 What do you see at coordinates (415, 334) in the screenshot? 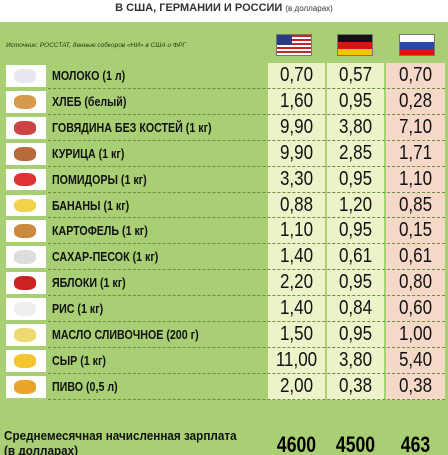
I see `price: 1,00` at bounding box center [415, 334].